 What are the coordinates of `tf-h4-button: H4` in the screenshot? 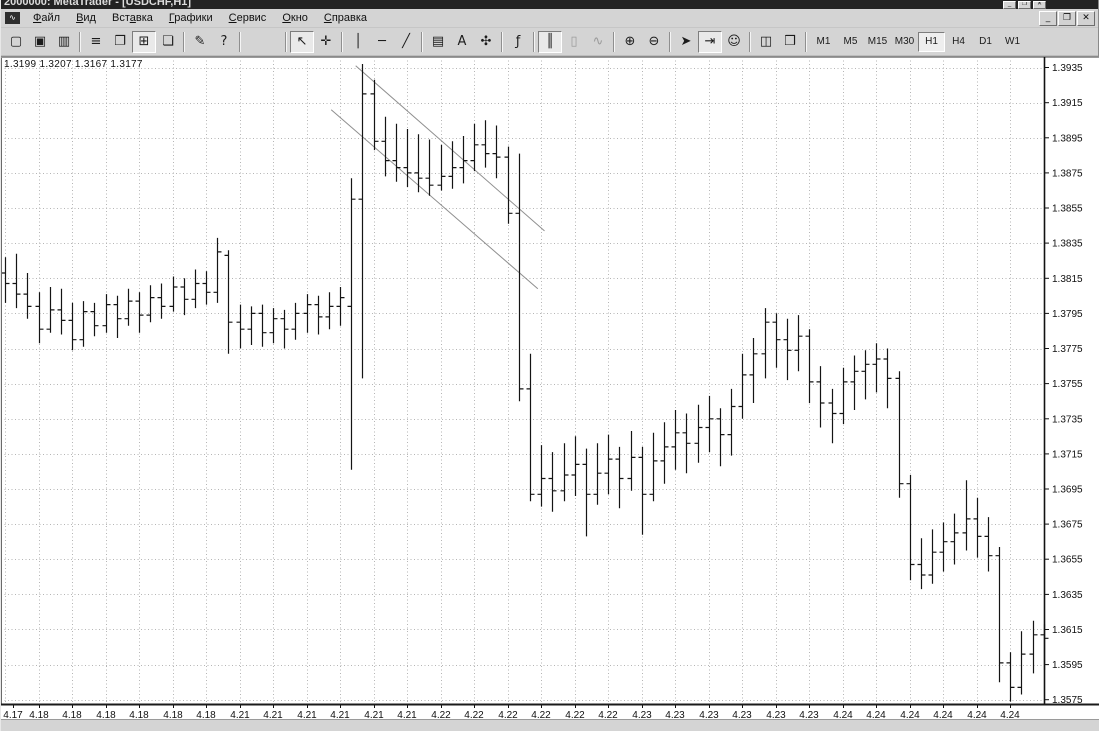 It's located at (958, 41).